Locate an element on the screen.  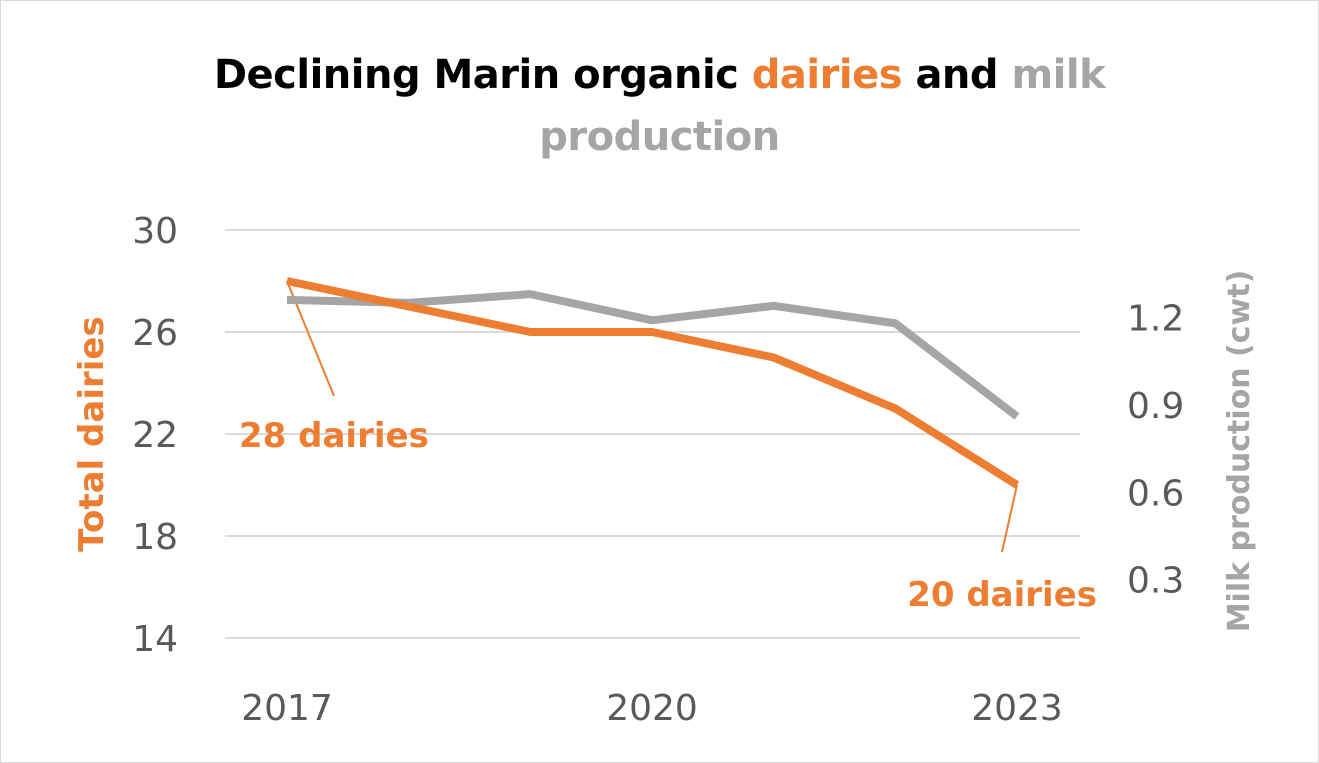
left-y-tick-label: 30 is located at coordinates (155, 231).